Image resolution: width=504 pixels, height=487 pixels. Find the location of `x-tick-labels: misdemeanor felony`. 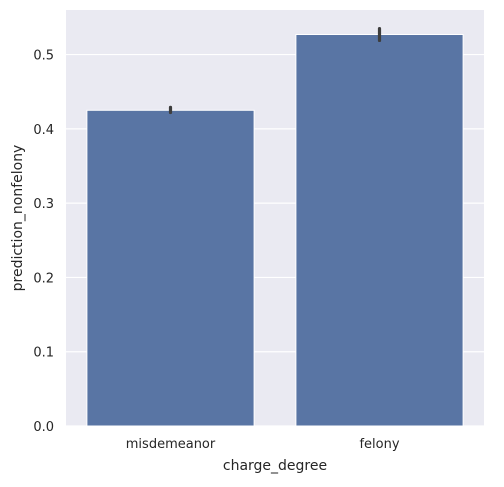

x-tick-labels: misdemeanor felony is located at coordinates (263, 444).